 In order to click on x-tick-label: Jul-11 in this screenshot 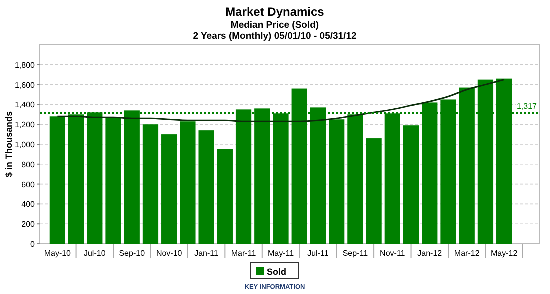, I will do `click(319, 253)`.